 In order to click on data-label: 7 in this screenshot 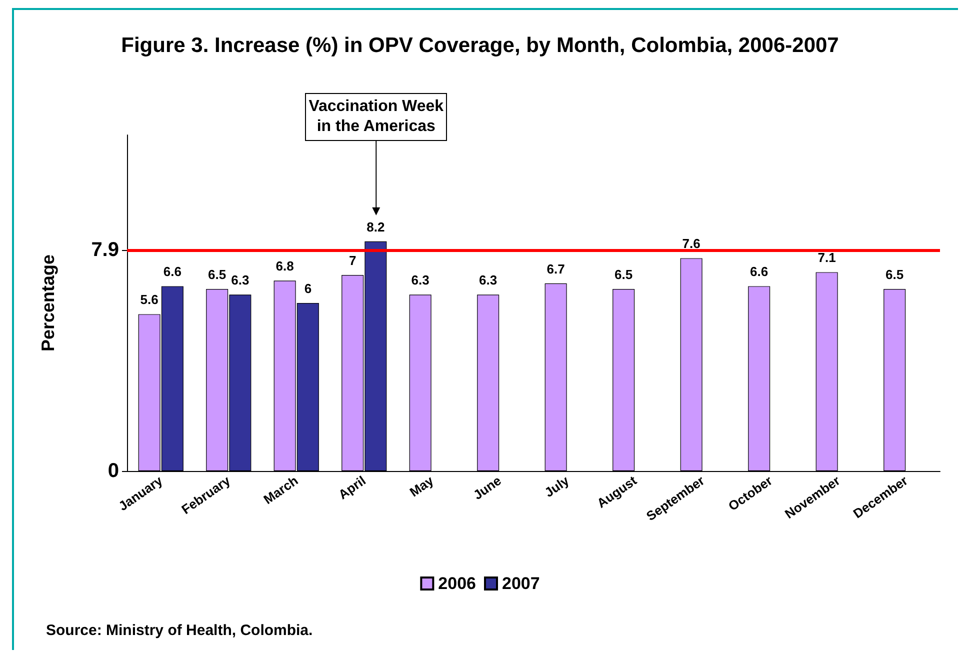, I will do `click(352, 260)`.